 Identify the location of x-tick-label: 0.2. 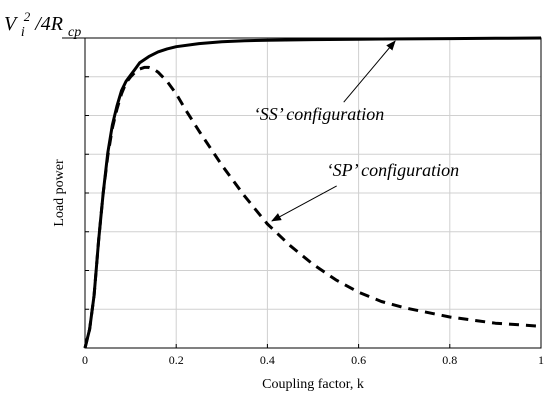
(176, 360).